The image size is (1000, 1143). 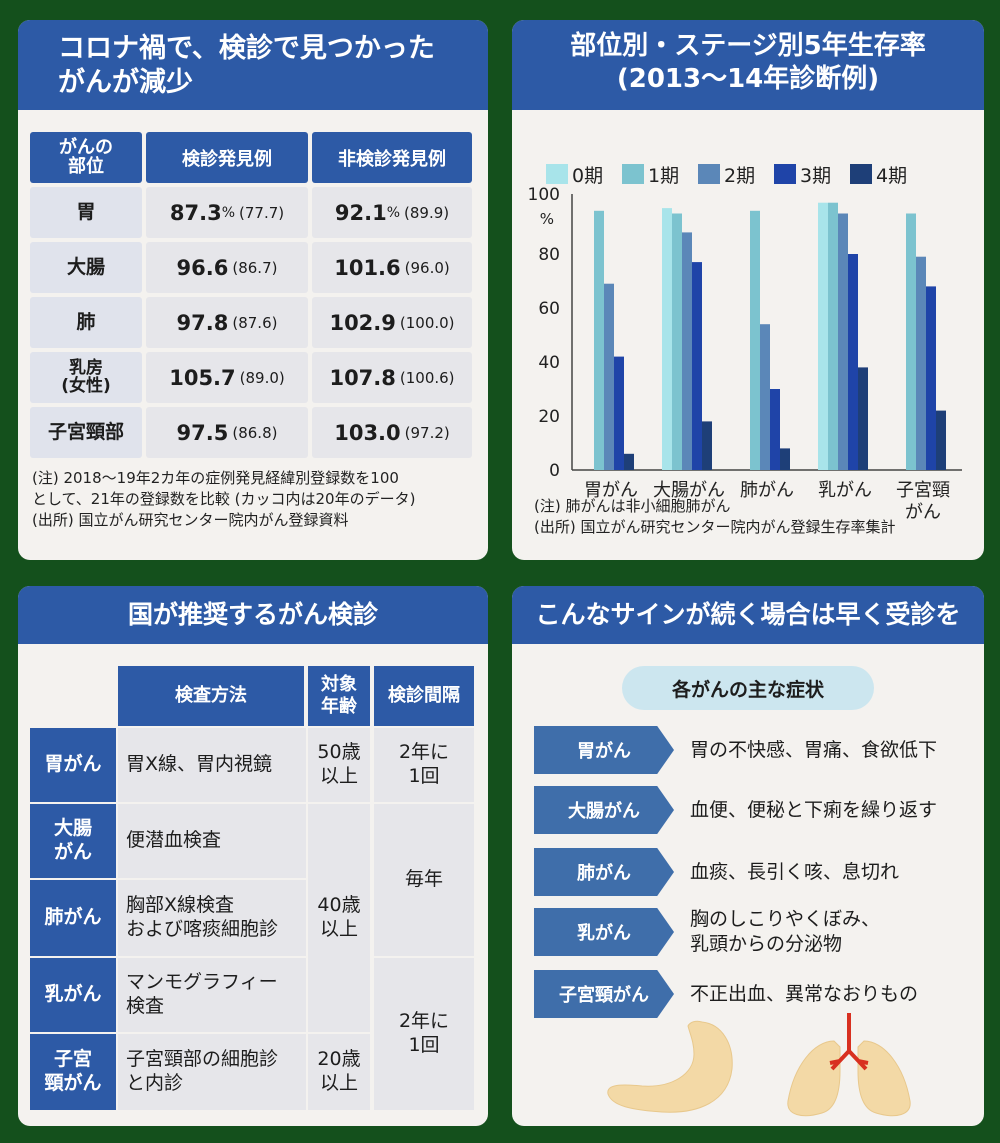 I want to click on cancer-tag: 子宮頸がん, so click(x=604, y=994).